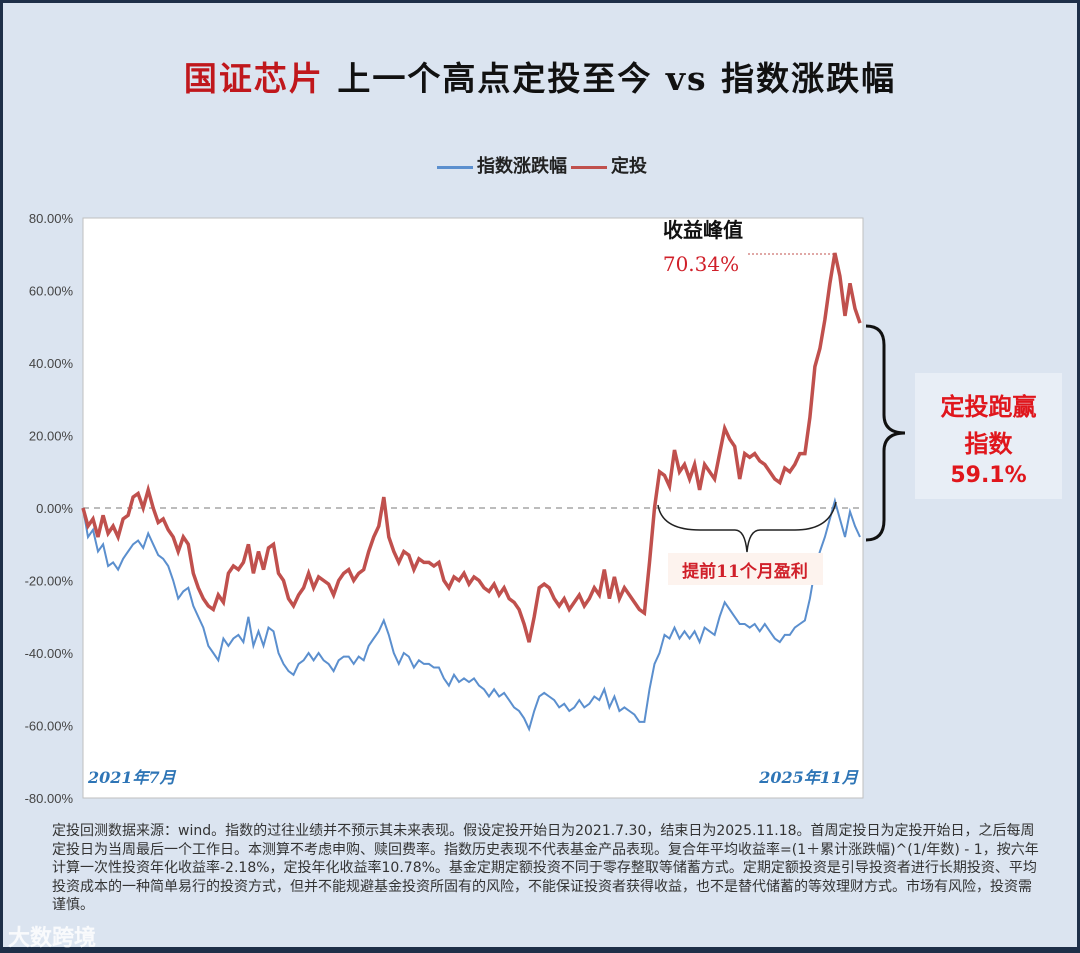 The height and width of the screenshot is (953, 1080). I want to click on outperform-value: 59.1%, so click(988, 475).